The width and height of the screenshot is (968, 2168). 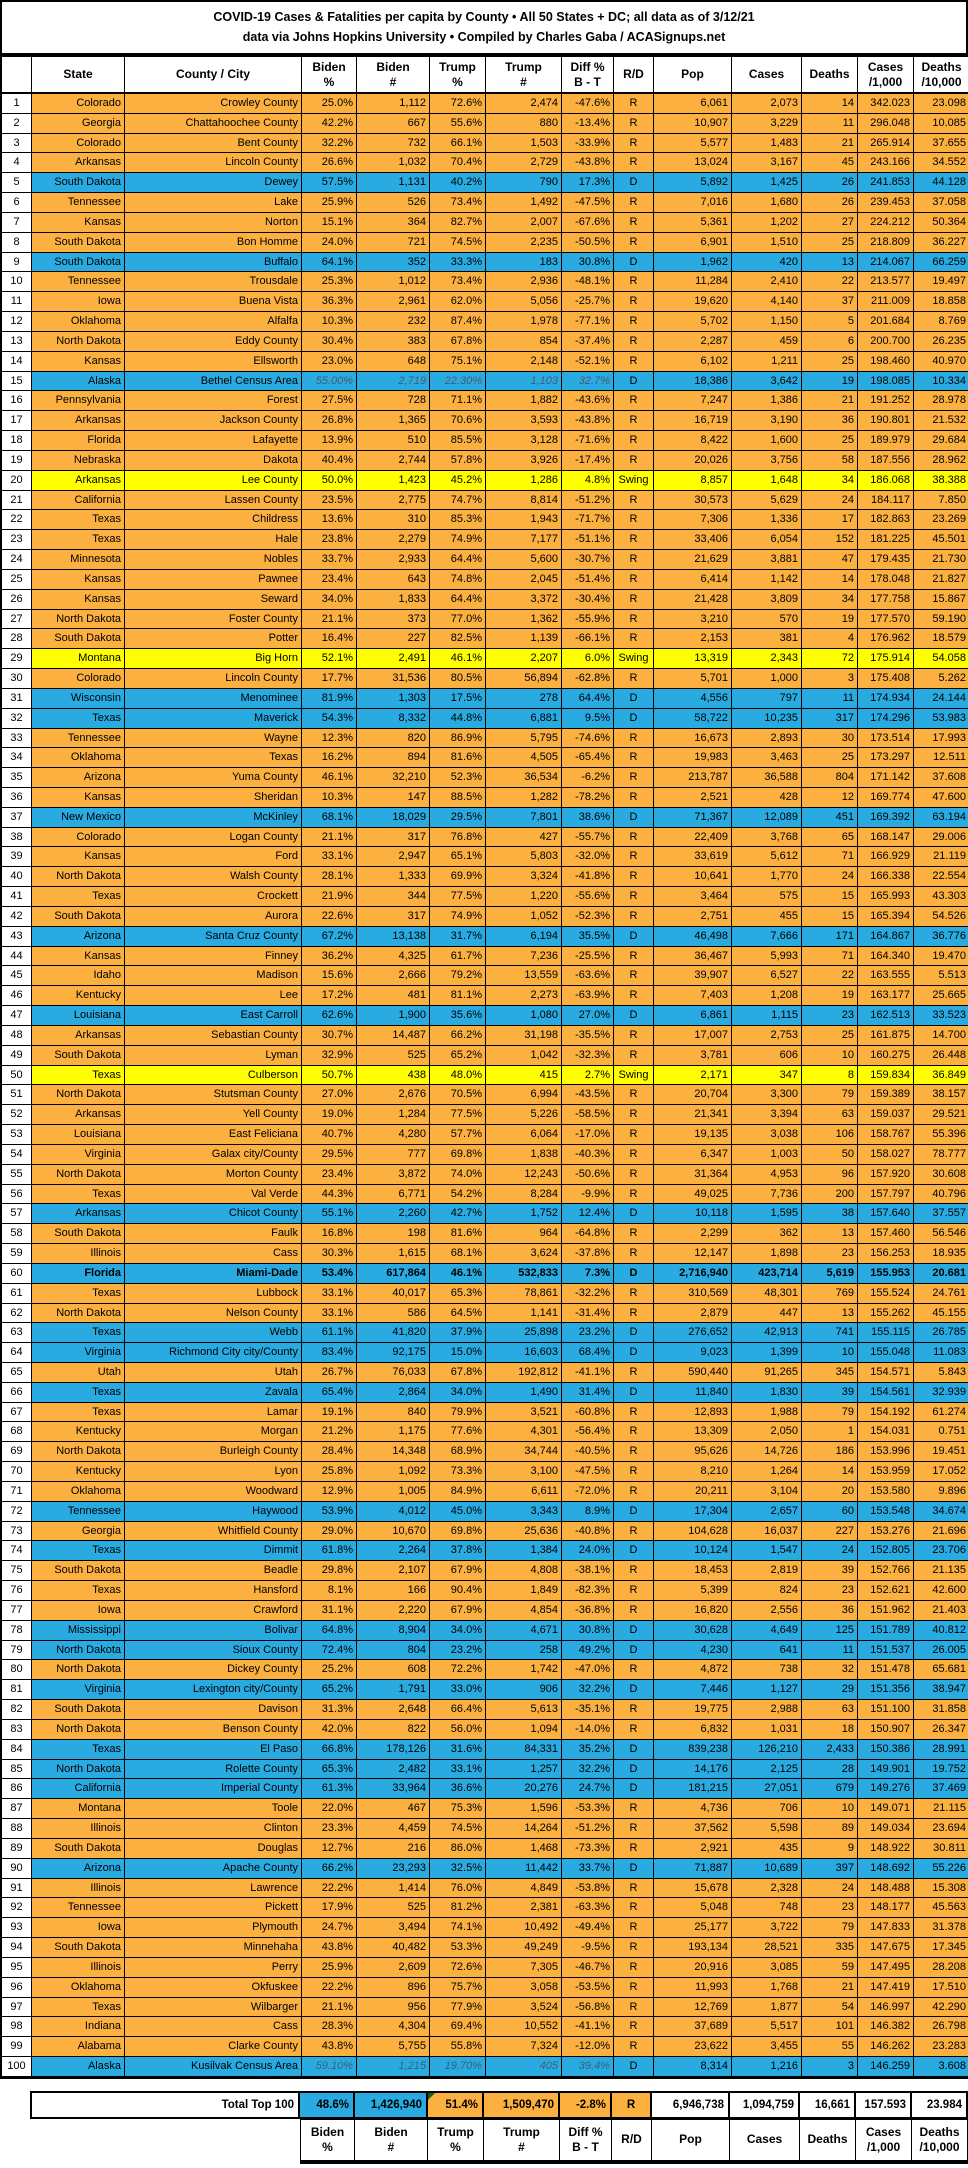 What do you see at coordinates (693, 1392) in the screenshot?
I see `cell-pop: 11,840` at bounding box center [693, 1392].